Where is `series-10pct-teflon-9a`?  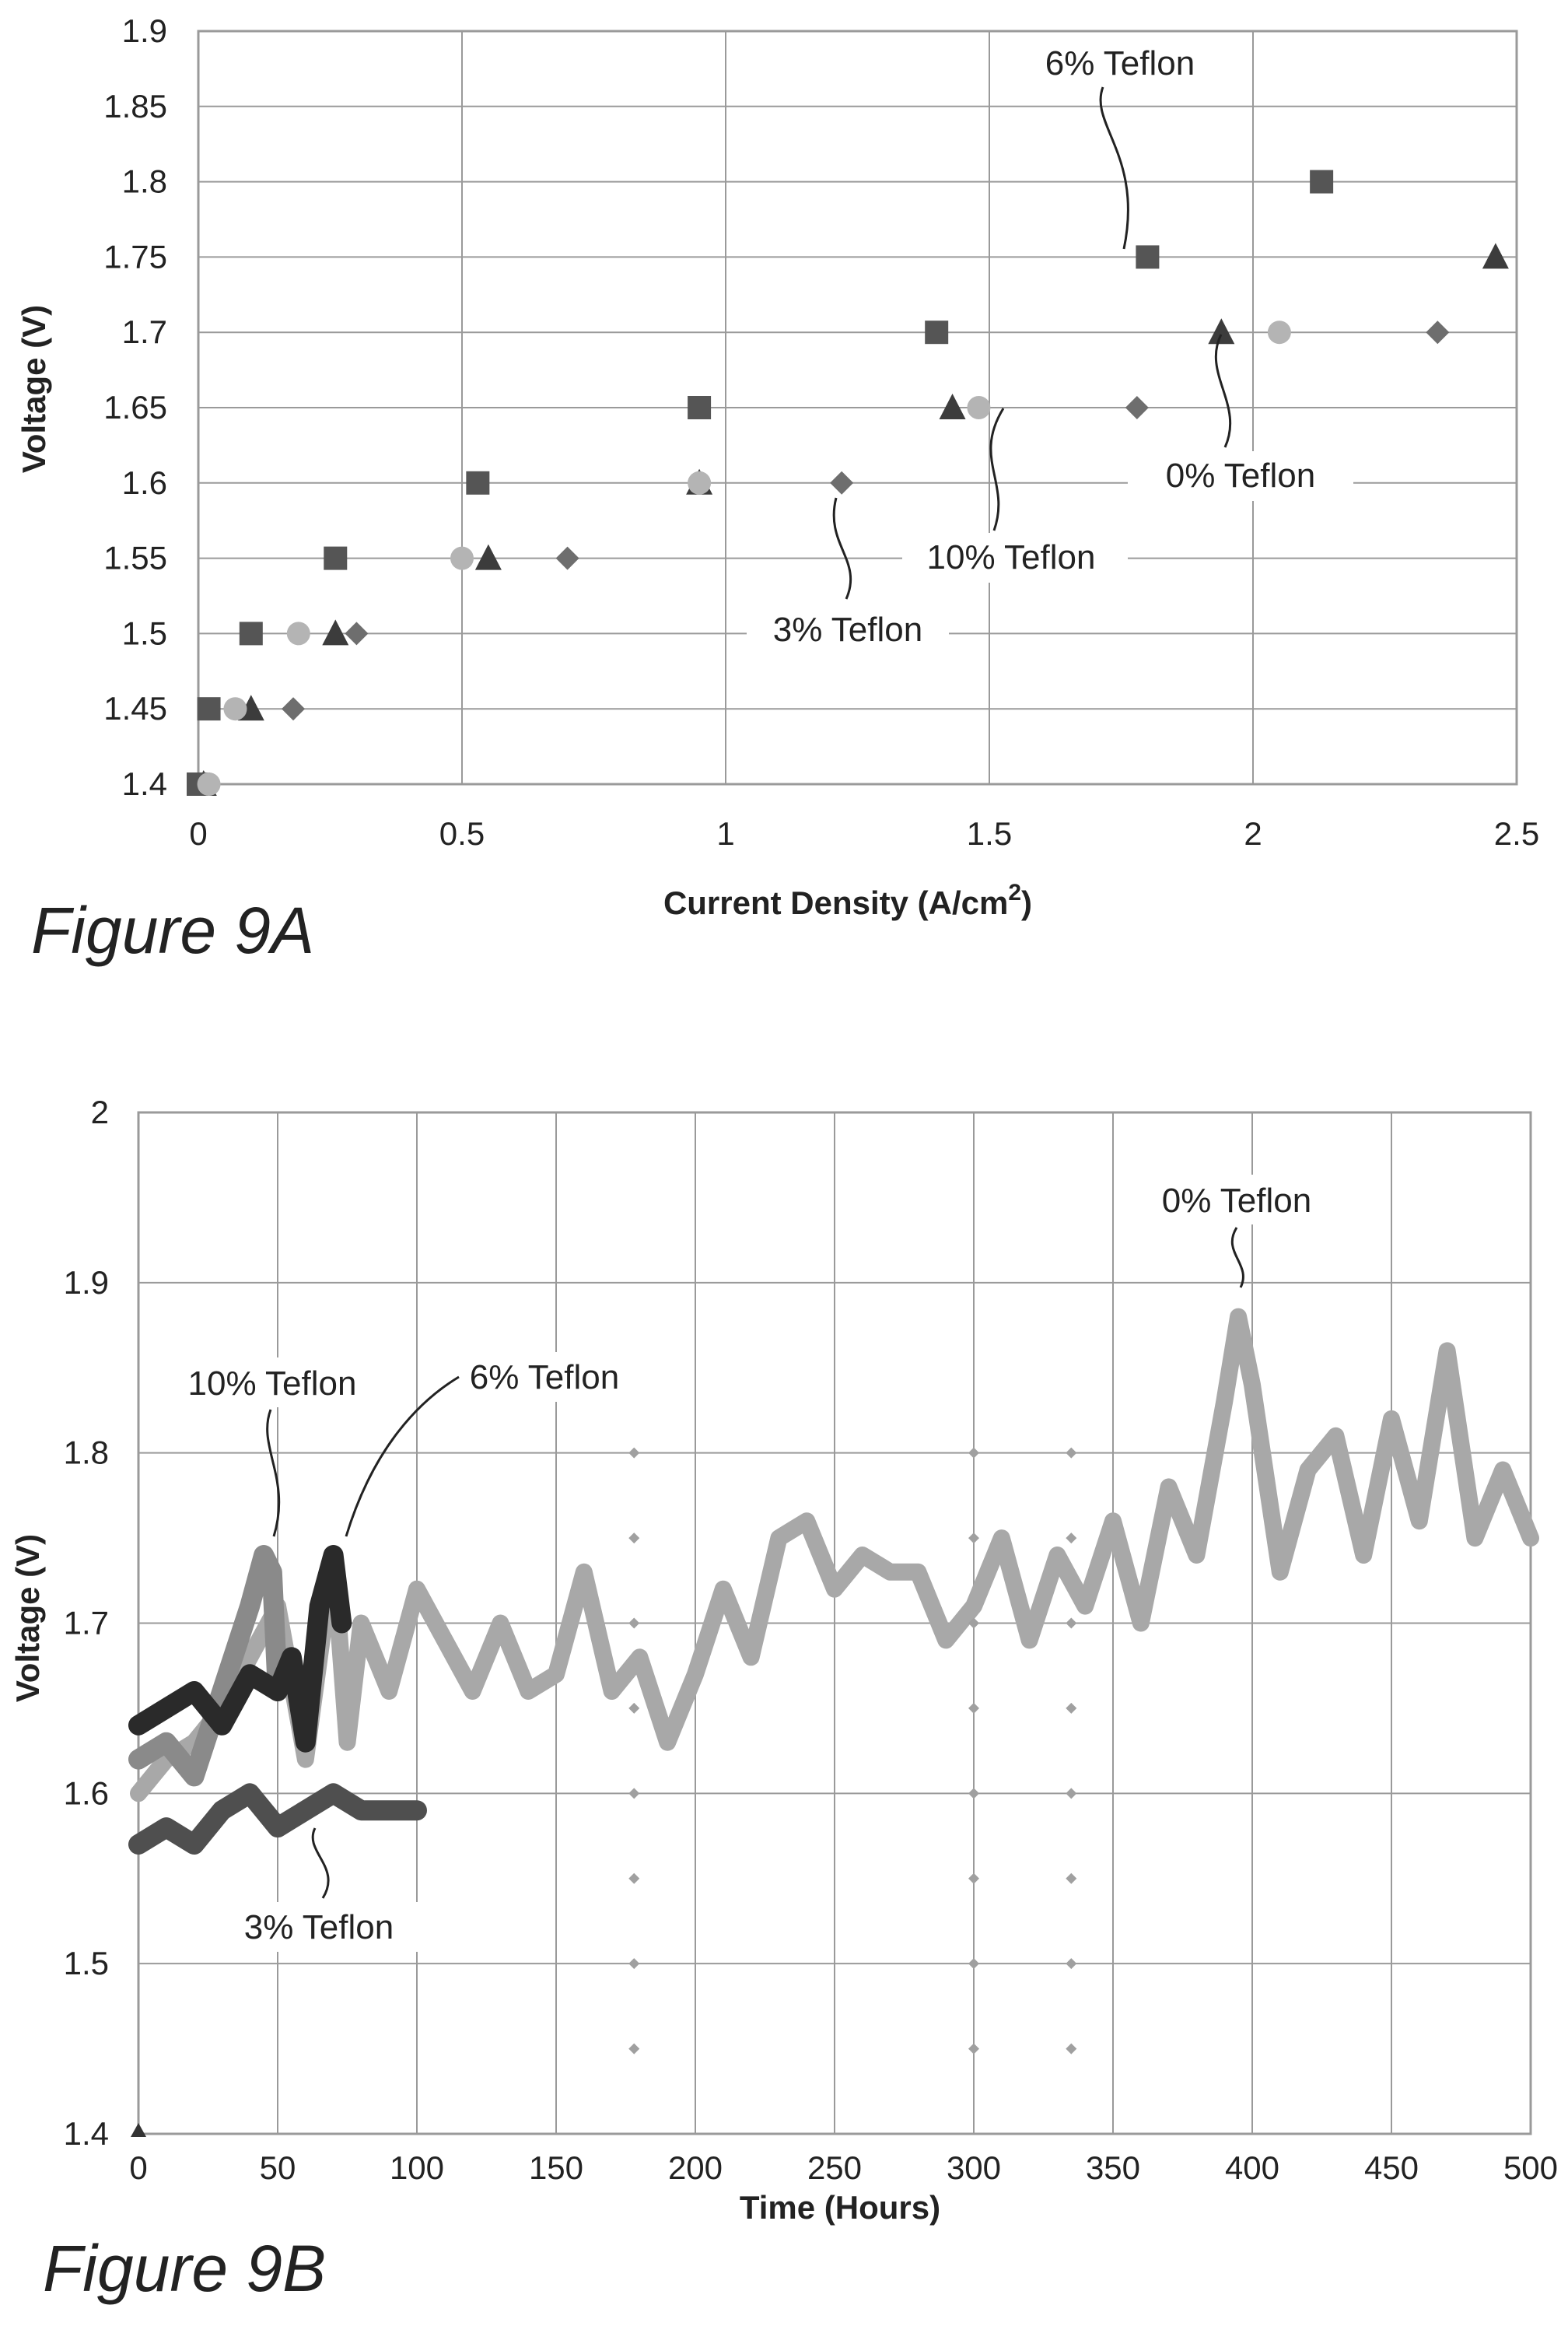 series-10pct-teflon-9a is located at coordinates (744, 558).